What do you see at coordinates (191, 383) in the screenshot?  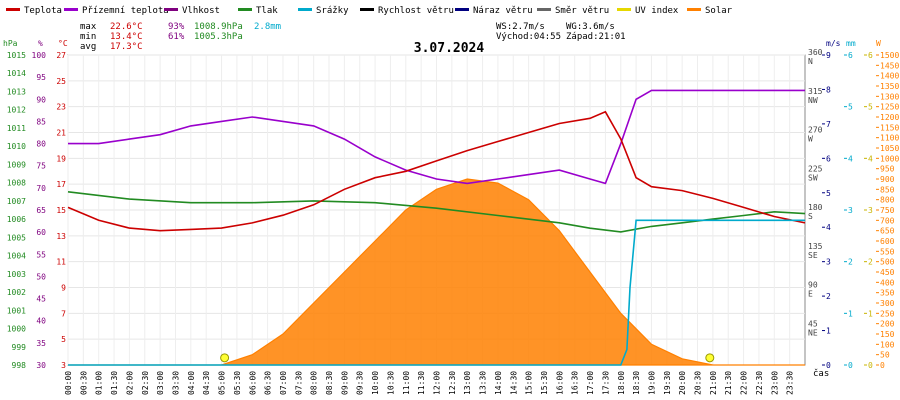 I see `x-tick-label: 04:00` at bounding box center [191, 383].